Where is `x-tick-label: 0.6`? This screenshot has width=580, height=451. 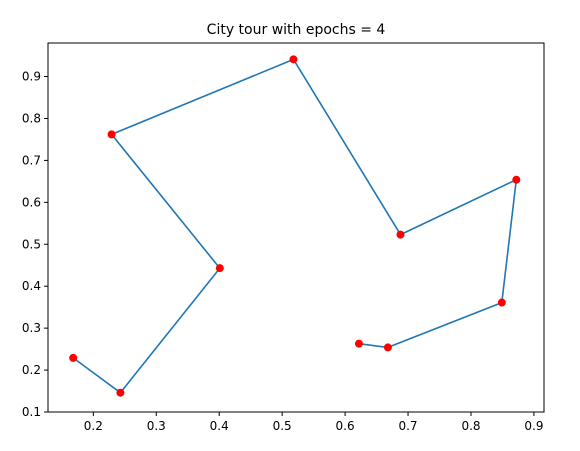
x-tick-label: 0.6 is located at coordinates (345, 426).